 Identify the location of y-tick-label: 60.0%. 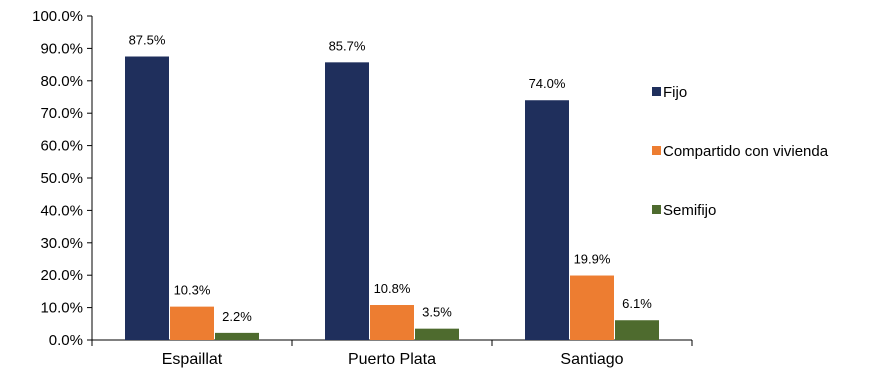
(61, 146).